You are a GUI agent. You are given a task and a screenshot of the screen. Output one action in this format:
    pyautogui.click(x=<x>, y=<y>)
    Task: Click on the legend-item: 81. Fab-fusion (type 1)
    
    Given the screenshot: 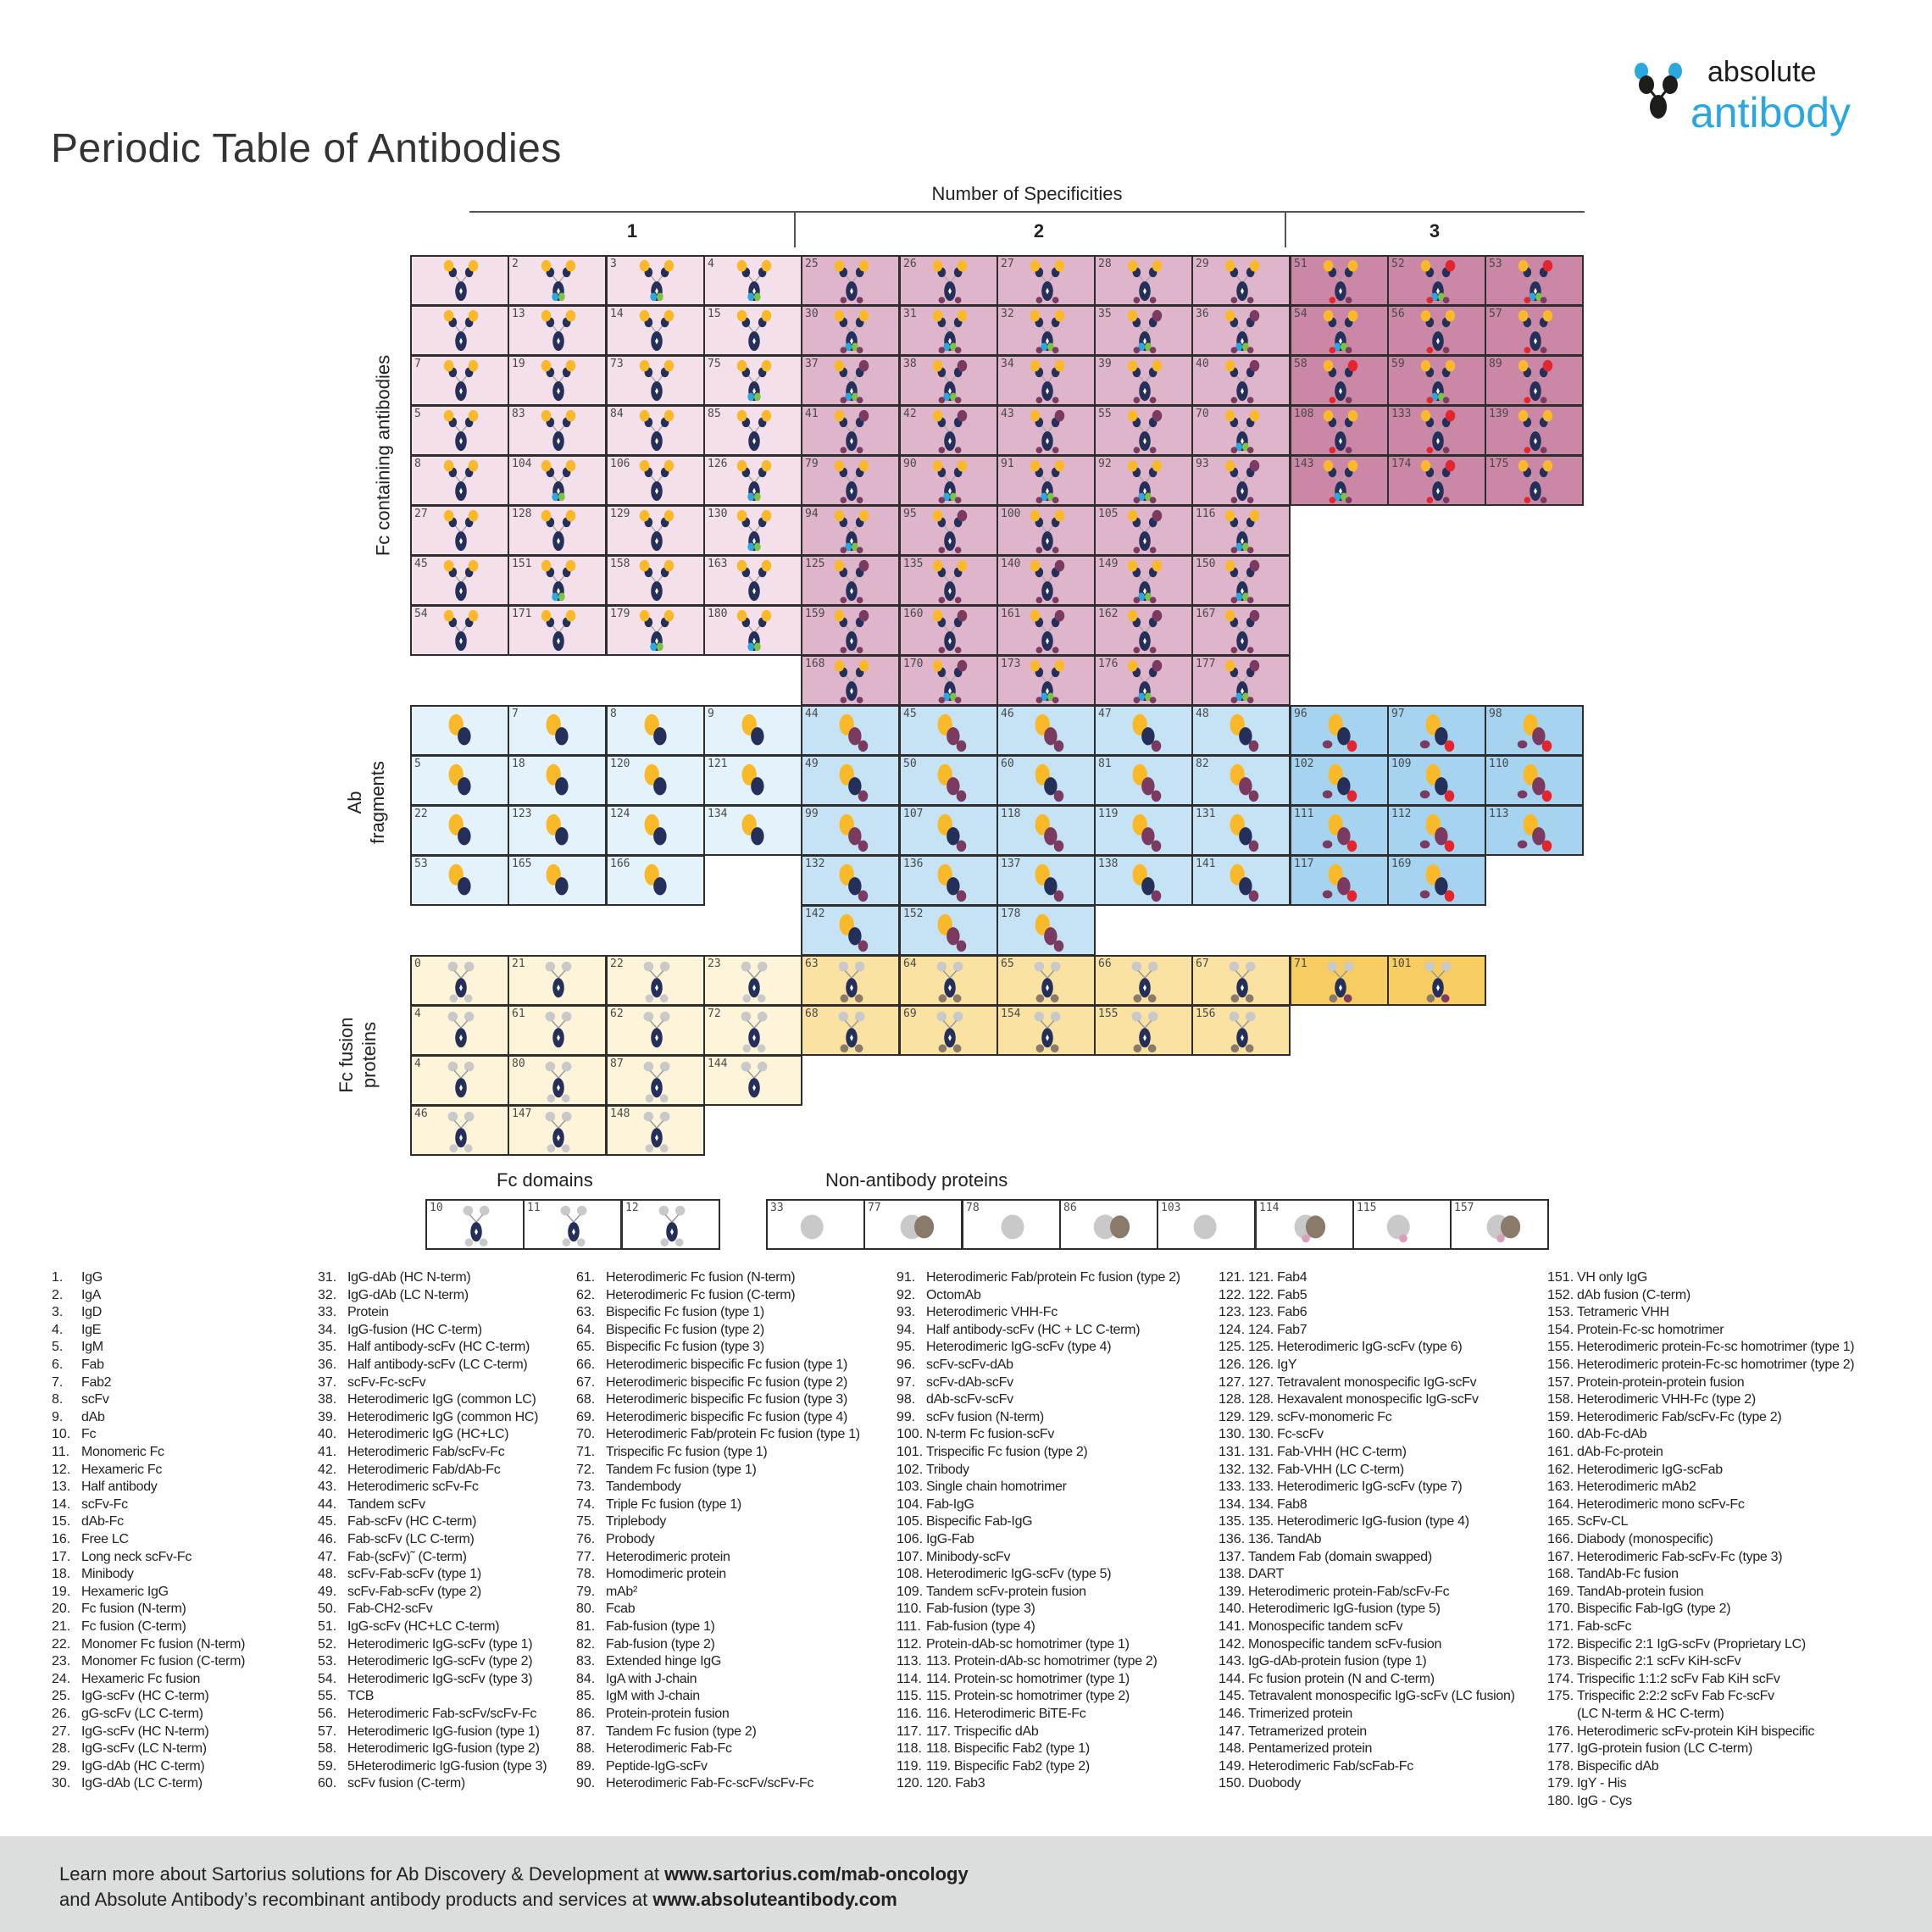 What is the action you would take?
    pyautogui.click(x=645, y=1627)
    